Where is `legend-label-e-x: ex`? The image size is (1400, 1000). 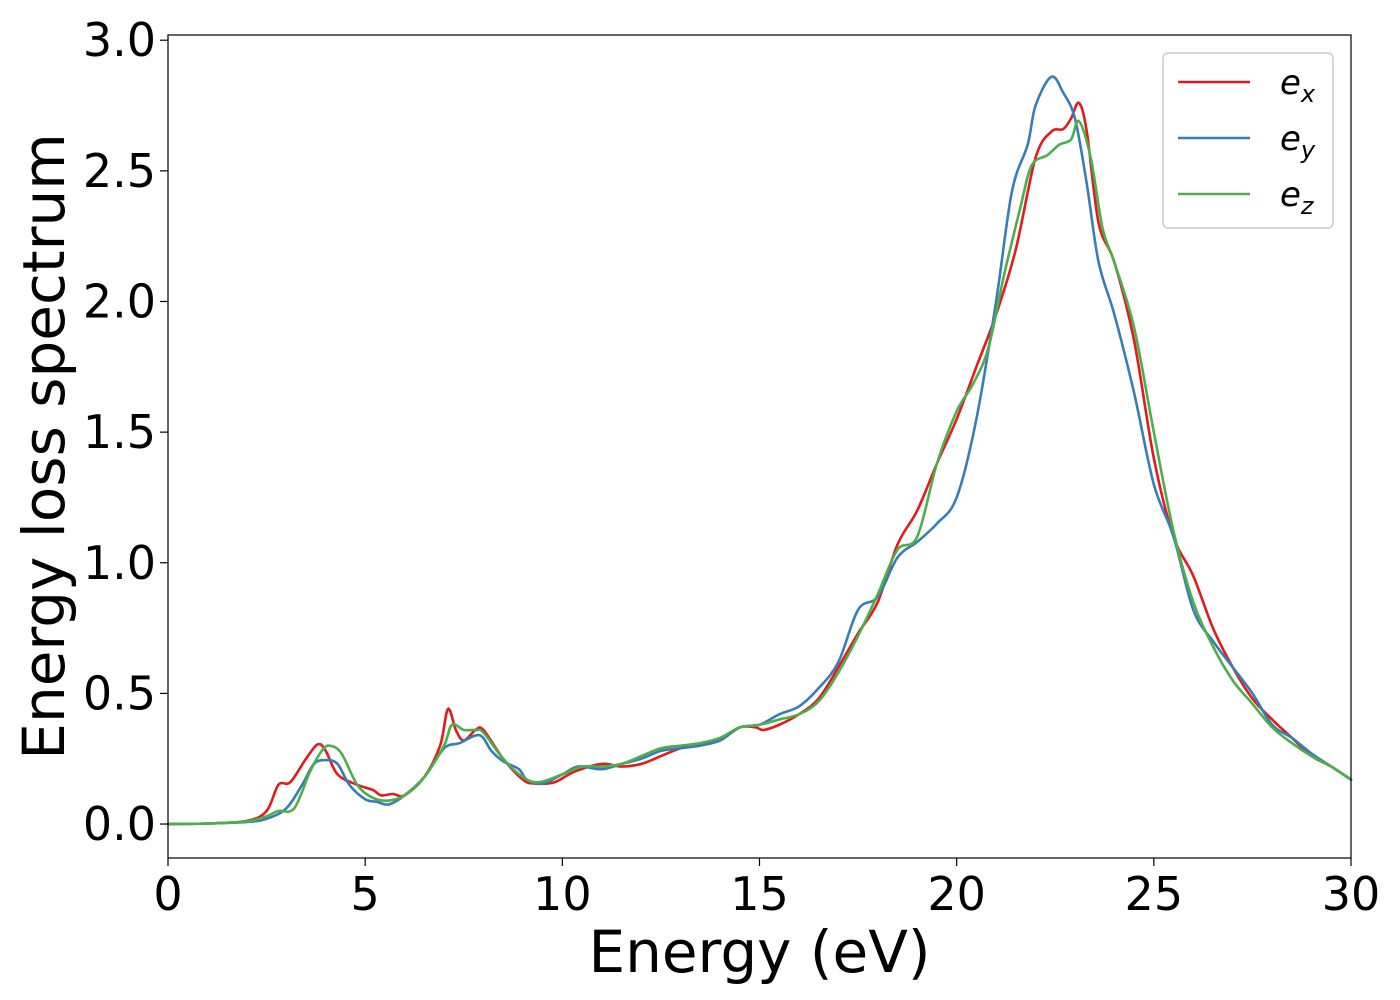 legend-label-e-x: ex is located at coordinates (1298, 85).